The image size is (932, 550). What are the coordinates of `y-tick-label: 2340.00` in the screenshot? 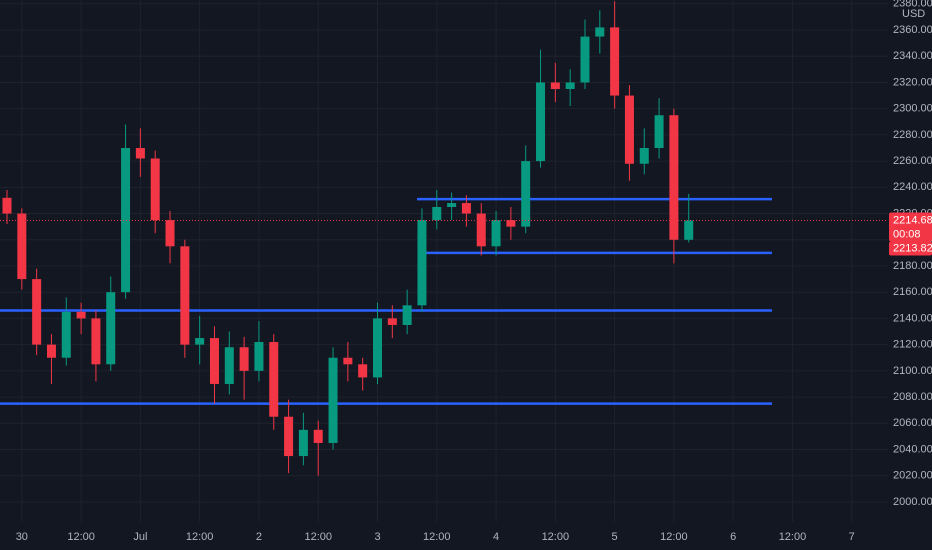 It's located at (912, 56).